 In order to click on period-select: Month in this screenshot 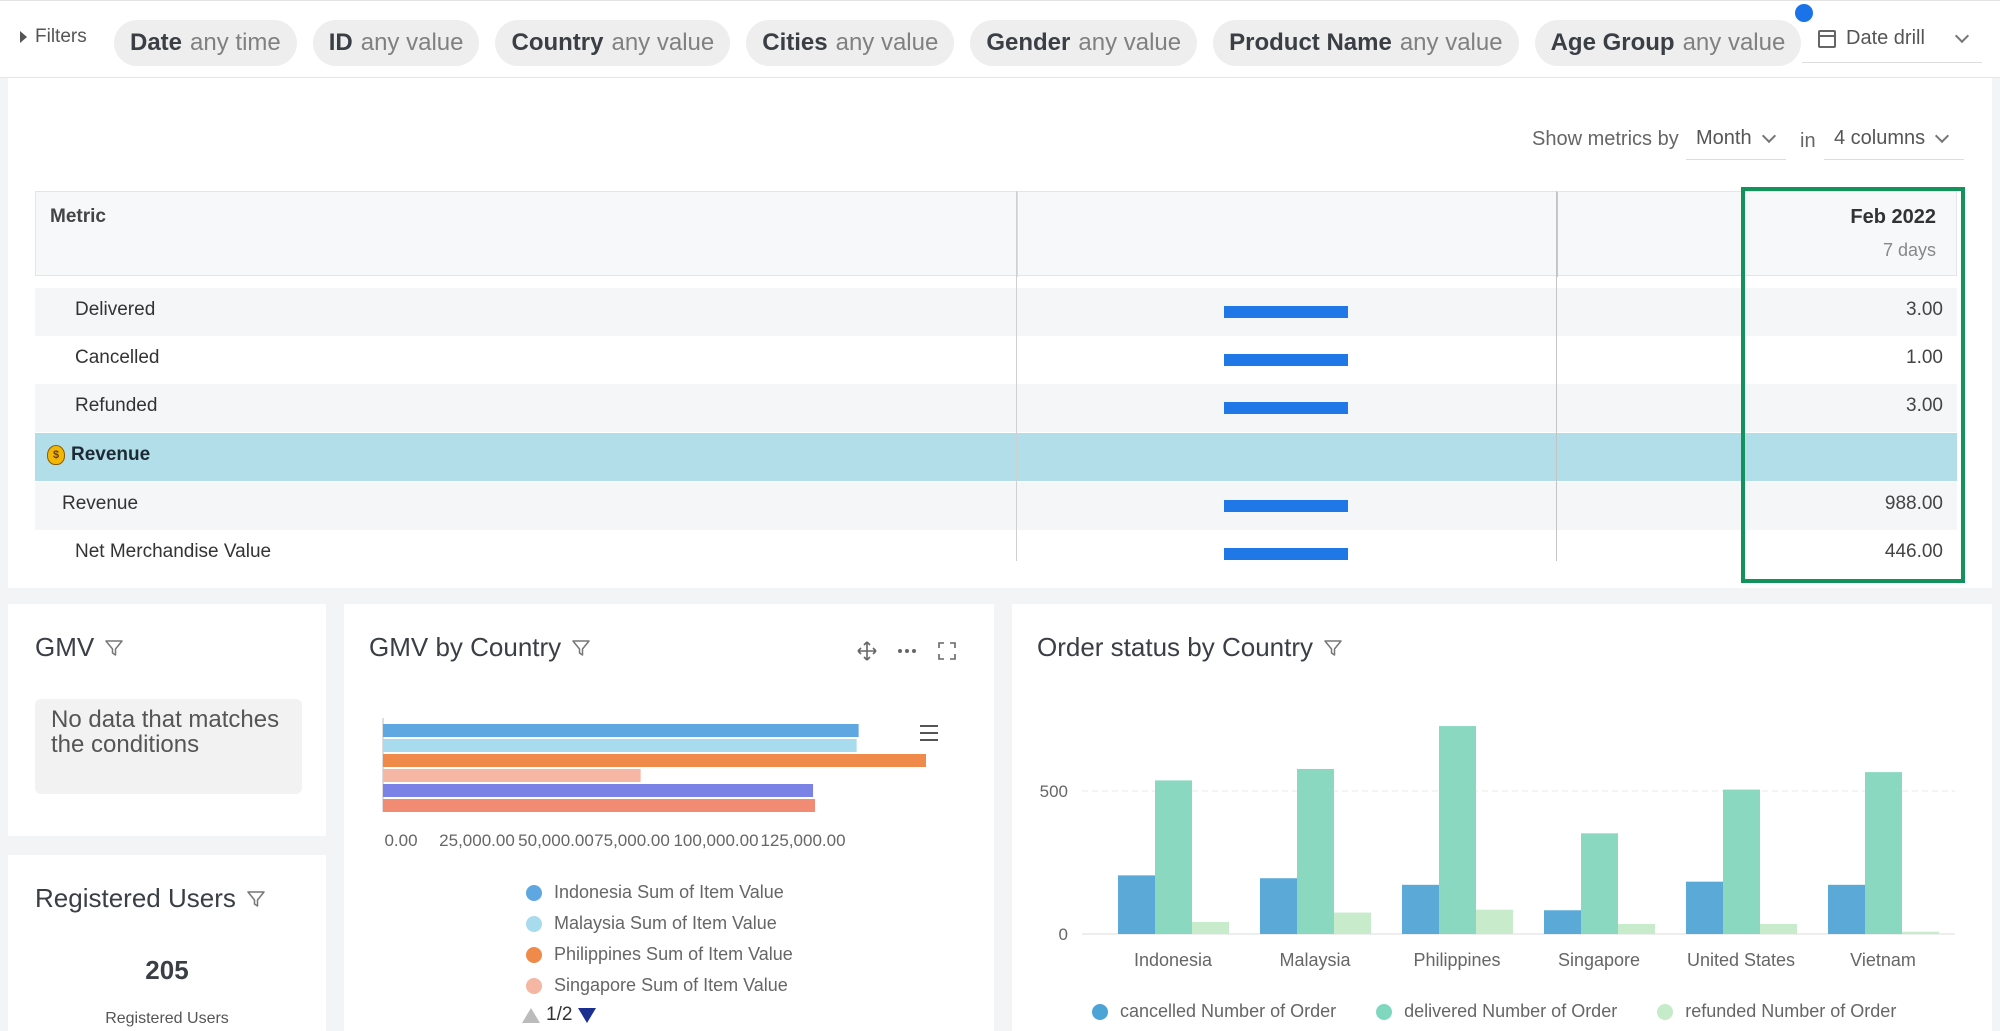, I will do `click(1736, 139)`.